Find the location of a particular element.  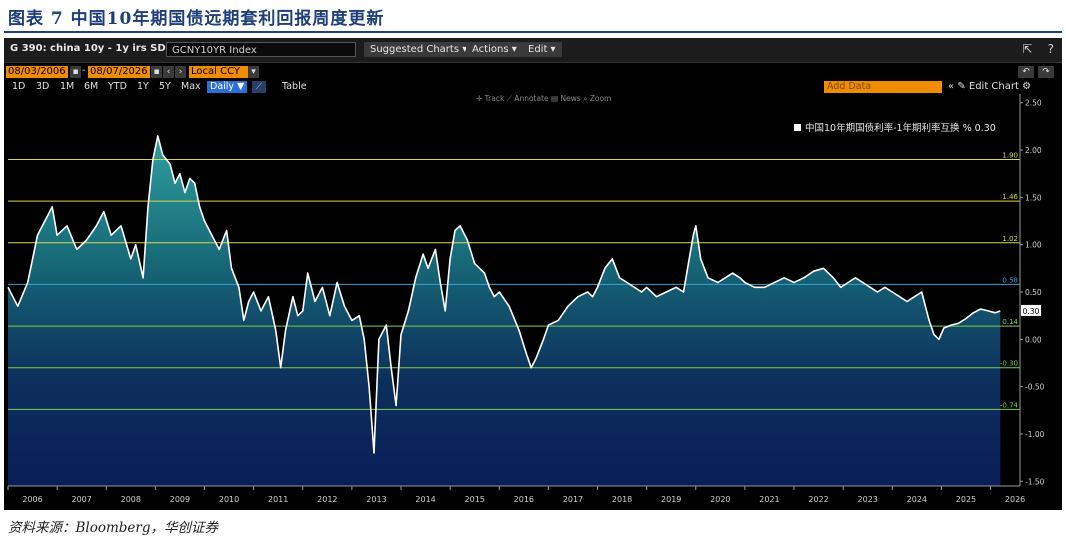

start-calendar-icon: ▪ is located at coordinates (75, 72).